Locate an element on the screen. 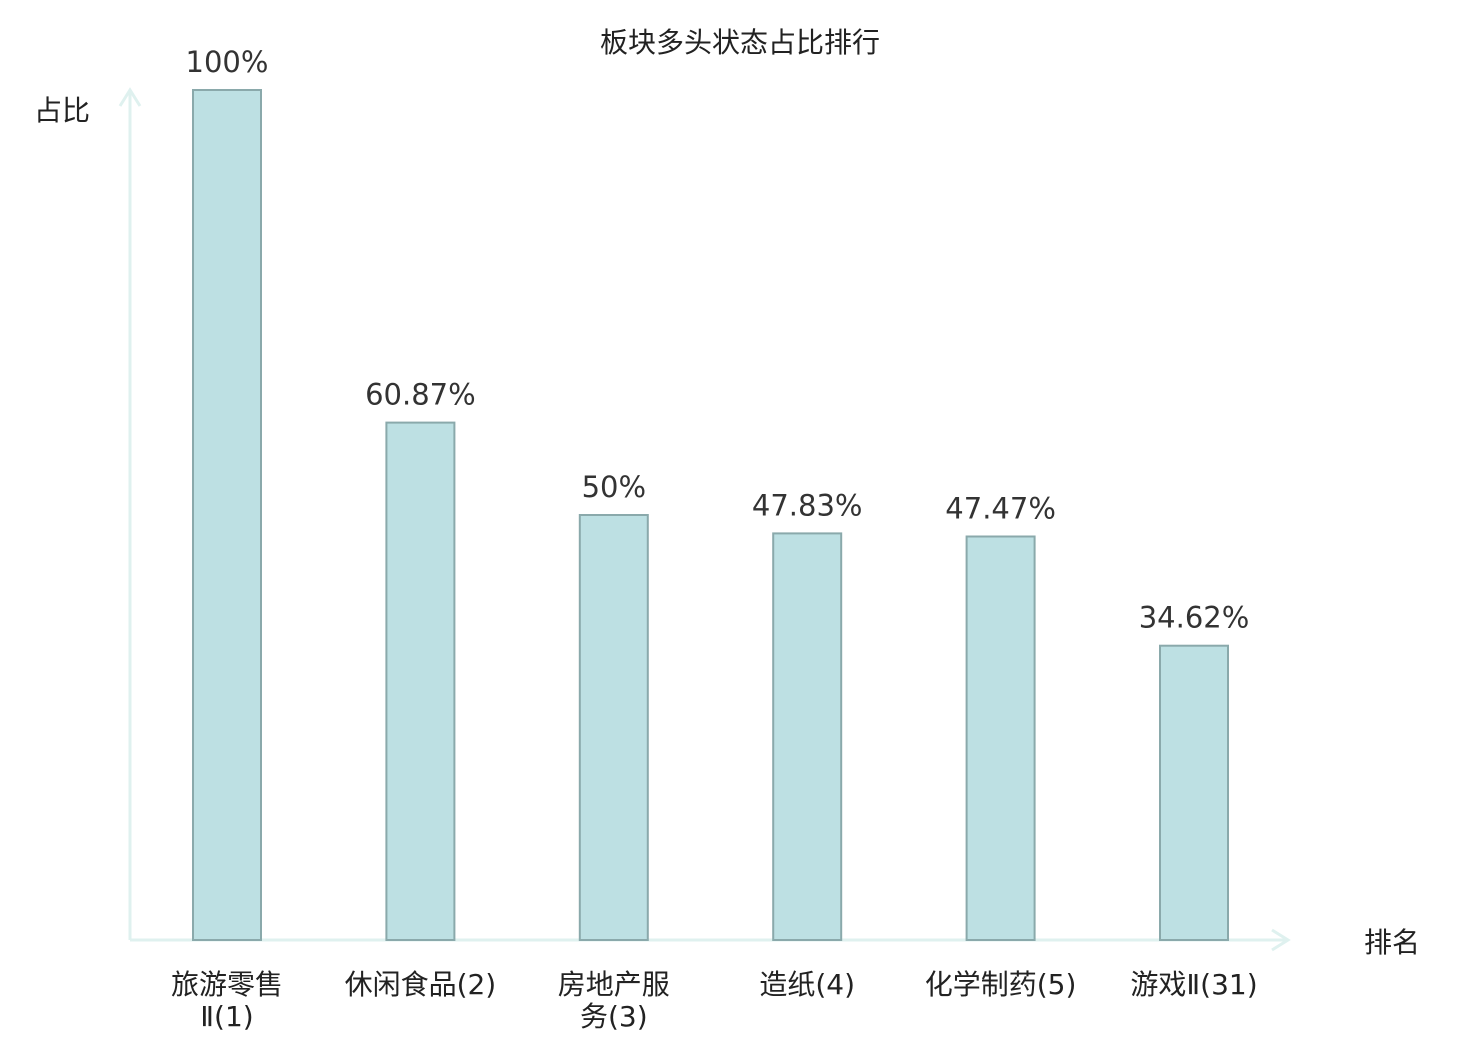  category-label-line: Ⅱ(1) is located at coordinates (226, 1016).